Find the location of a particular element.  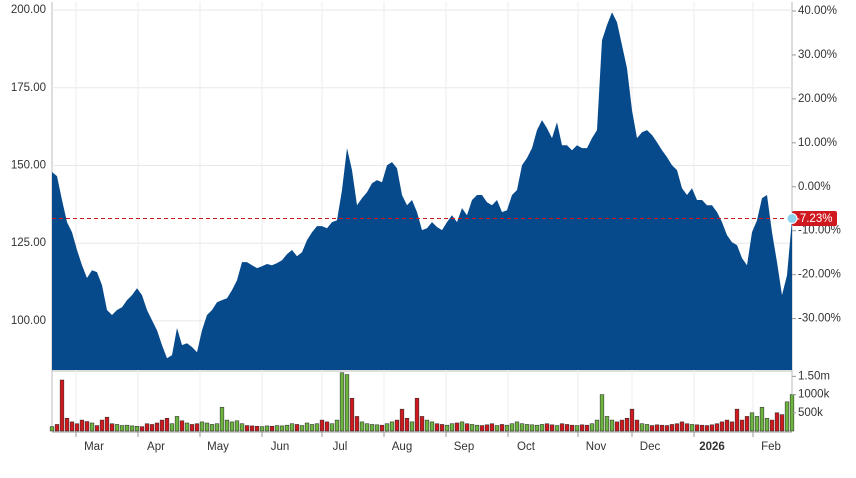

x-tick-label: Mar is located at coordinates (94, 447).